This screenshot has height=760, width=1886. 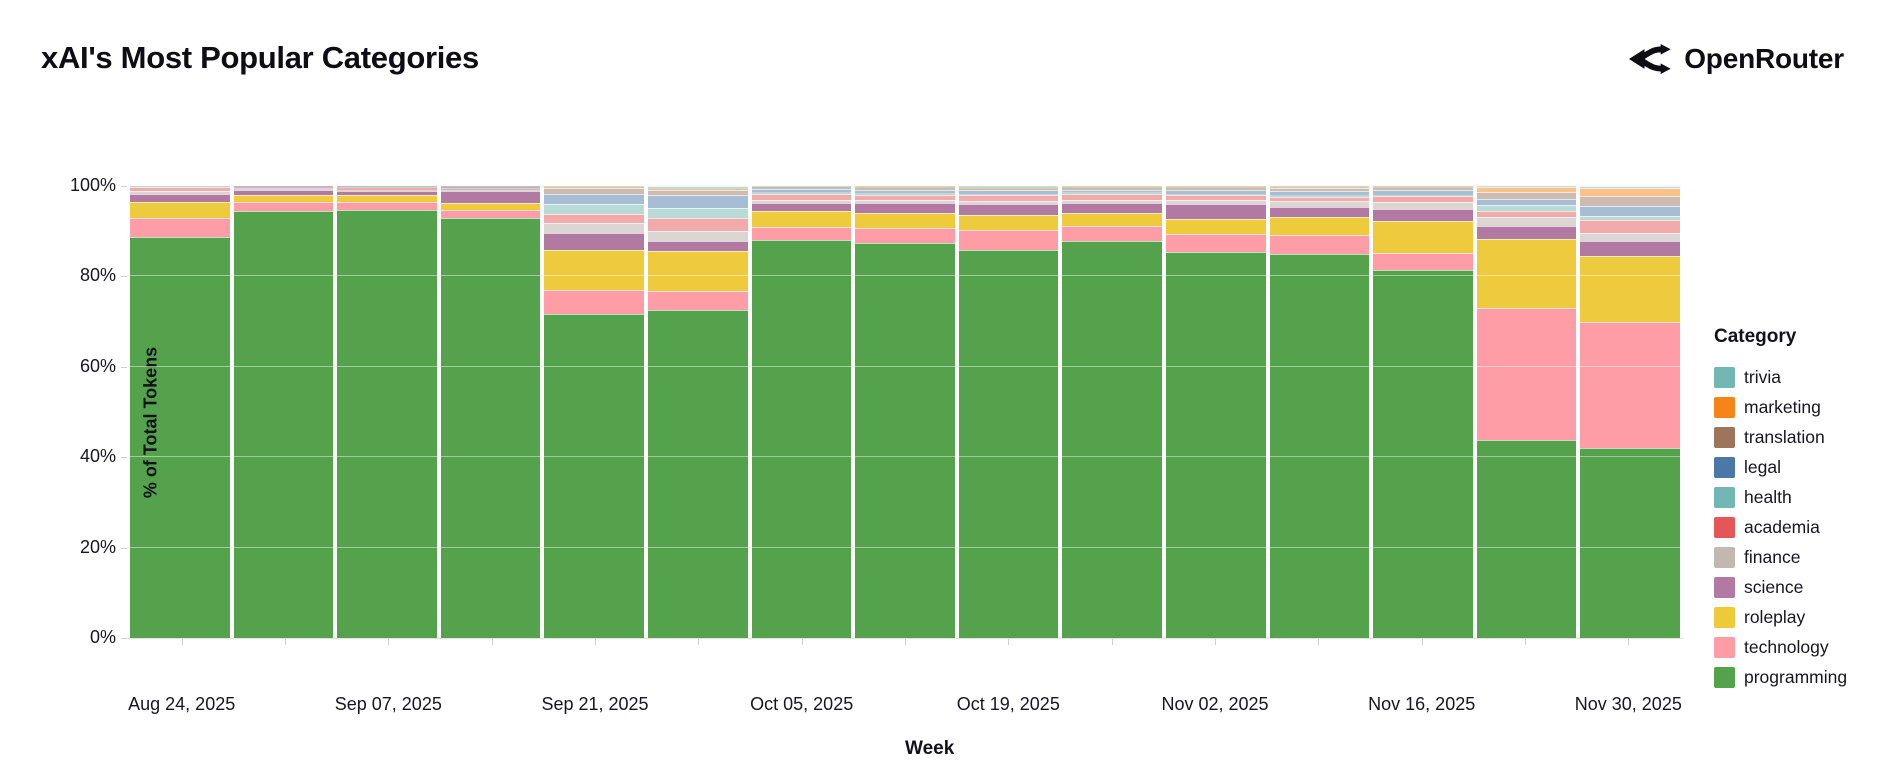 What do you see at coordinates (1724, 617) in the screenshot?
I see `legend-swatch-roleplay` at bounding box center [1724, 617].